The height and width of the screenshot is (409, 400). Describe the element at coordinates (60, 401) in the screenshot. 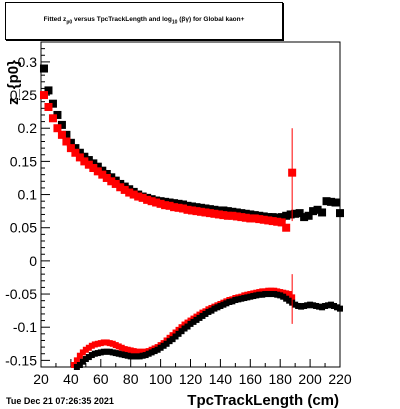

I see `timestamp: Tue Dec 21 07:26:35 2021` at that location.